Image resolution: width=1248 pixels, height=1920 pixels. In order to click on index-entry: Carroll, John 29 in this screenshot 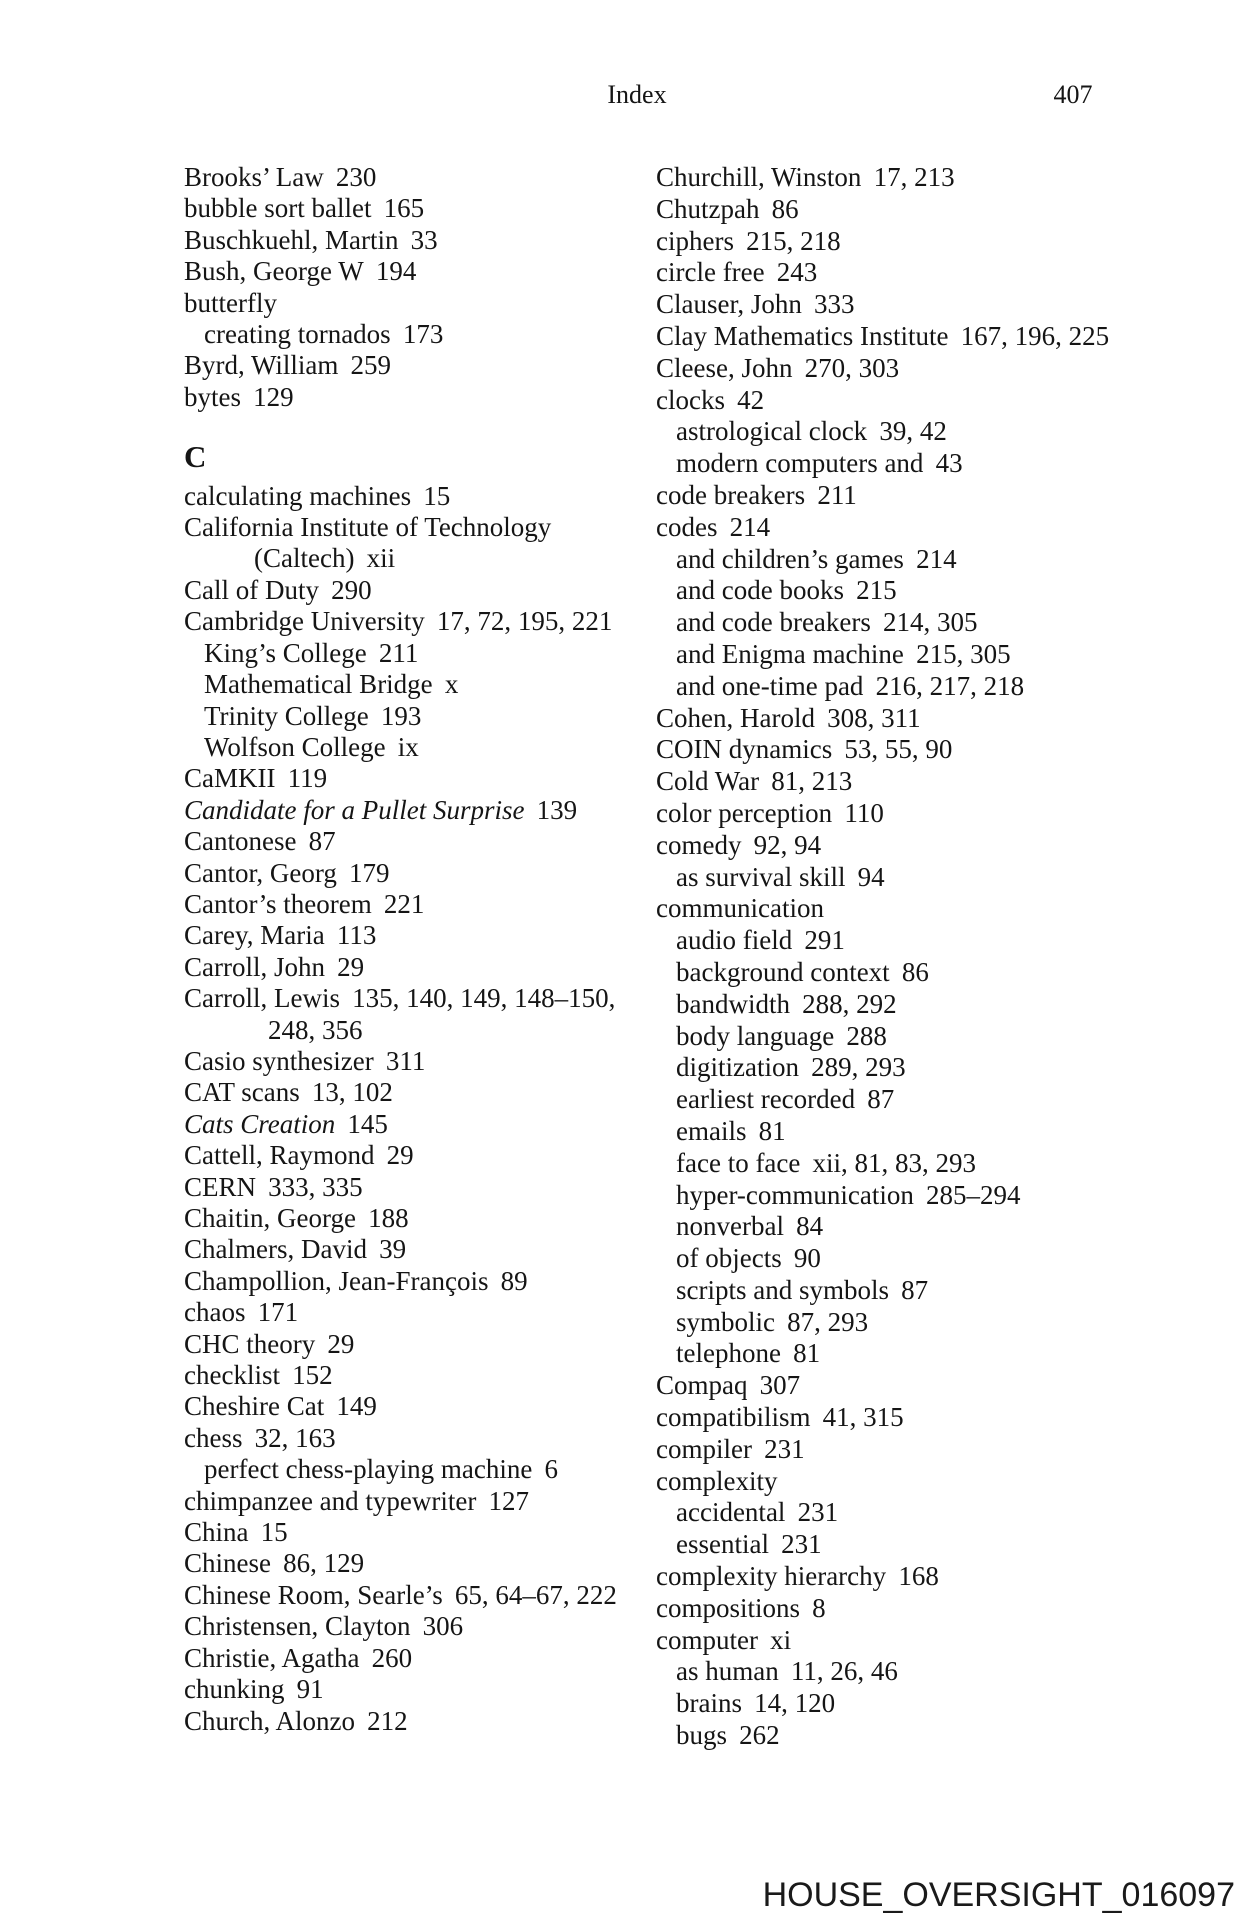, I will do `click(400, 967)`.